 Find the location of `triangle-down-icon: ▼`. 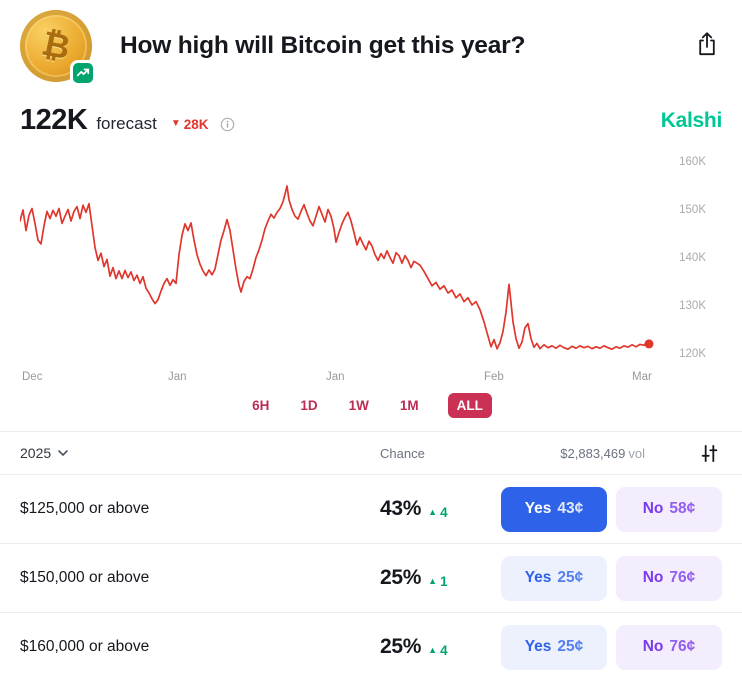

triangle-down-icon: ▼ is located at coordinates (175, 123).